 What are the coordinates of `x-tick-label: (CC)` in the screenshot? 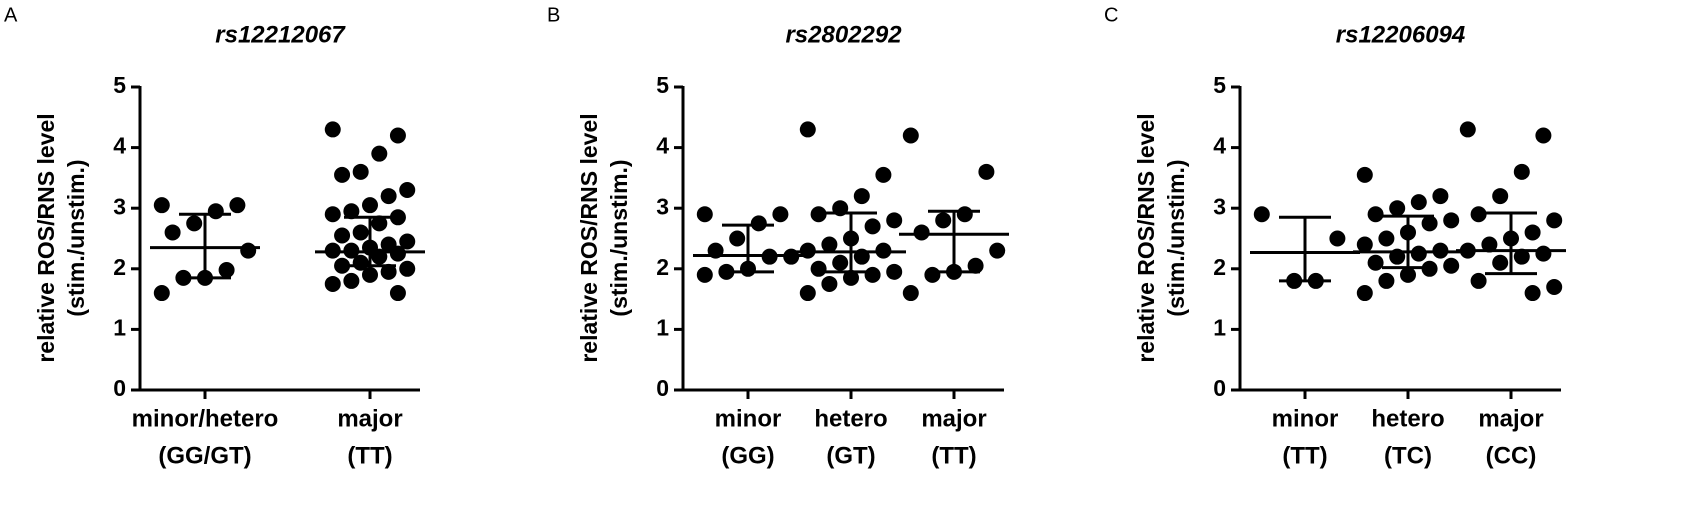 It's located at (1511, 455).